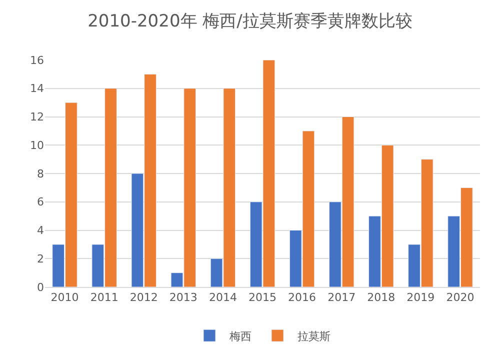 The image size is (500, 362). Describe the element at coordinates (420, 297) in the screenshot. I see `x-tick-label: 2019` at that location.